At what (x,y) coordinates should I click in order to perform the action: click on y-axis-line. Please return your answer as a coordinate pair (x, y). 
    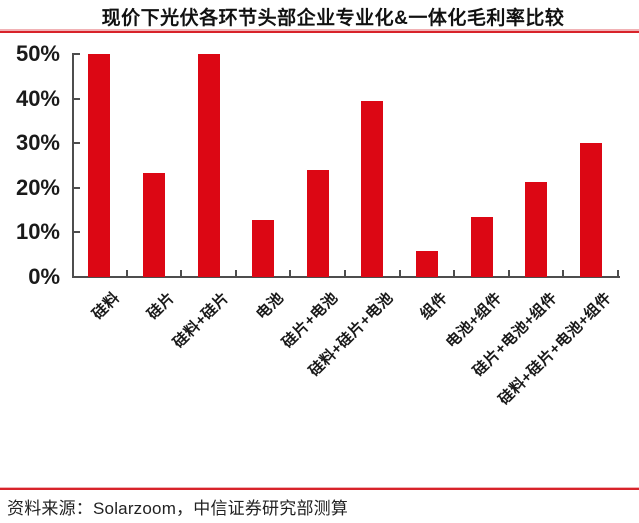
    Looking at the image, I should click on (73, 165).